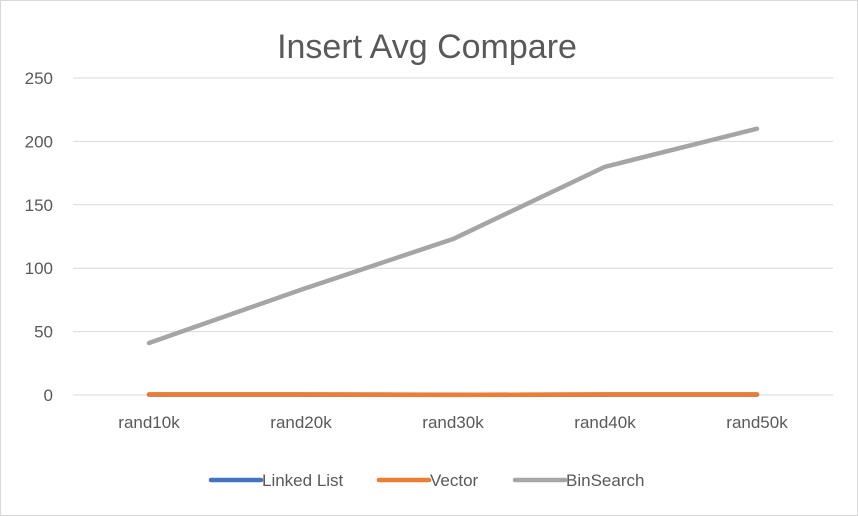 This screenshot has height=516, width=858. I want to click on y-tick-label: 50, so click(43, 332).